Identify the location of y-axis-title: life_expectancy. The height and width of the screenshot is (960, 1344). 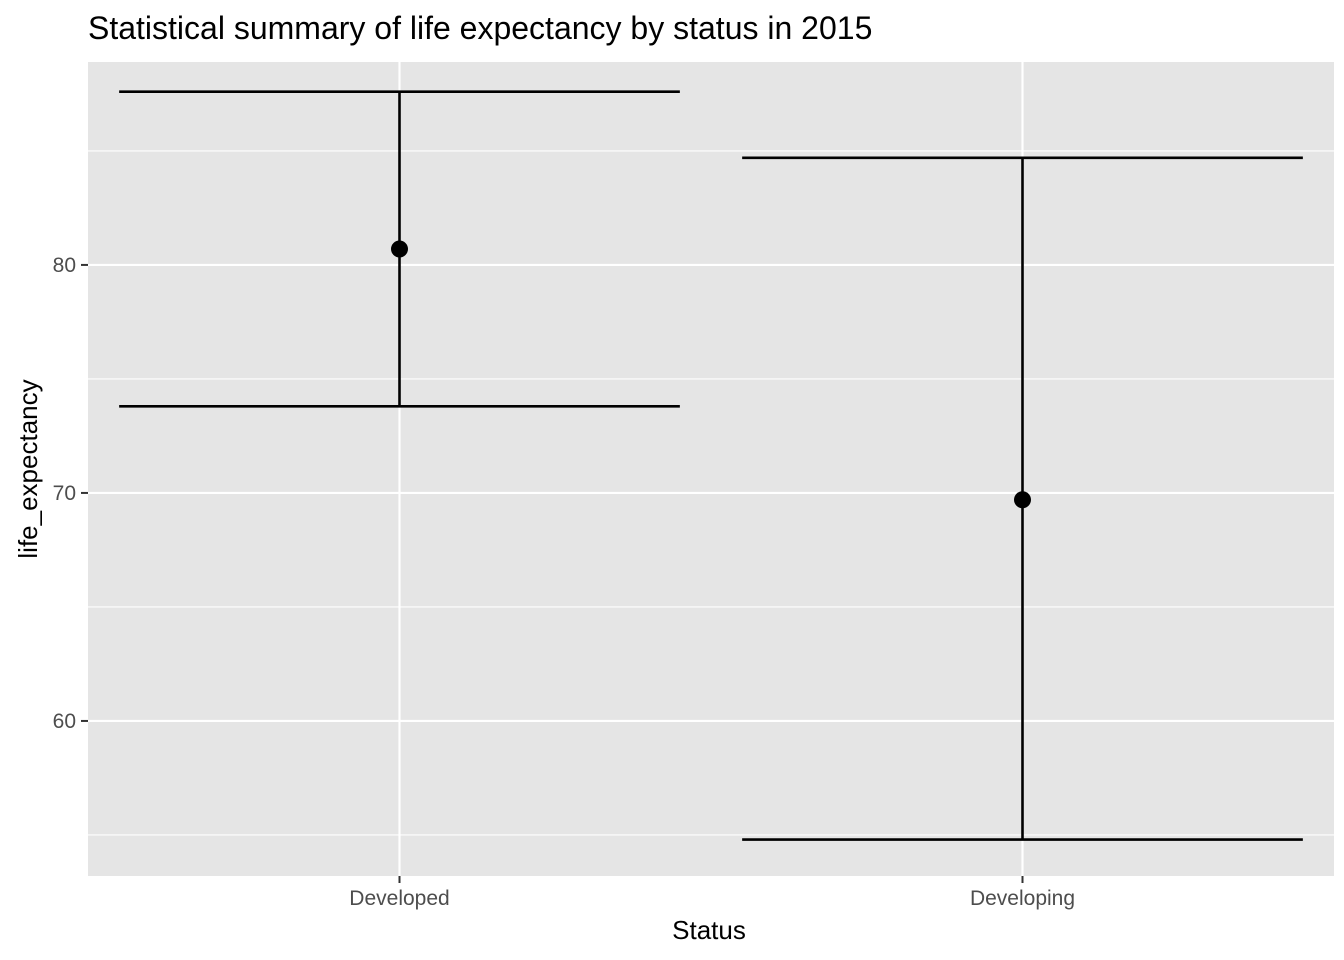
(28, 468).